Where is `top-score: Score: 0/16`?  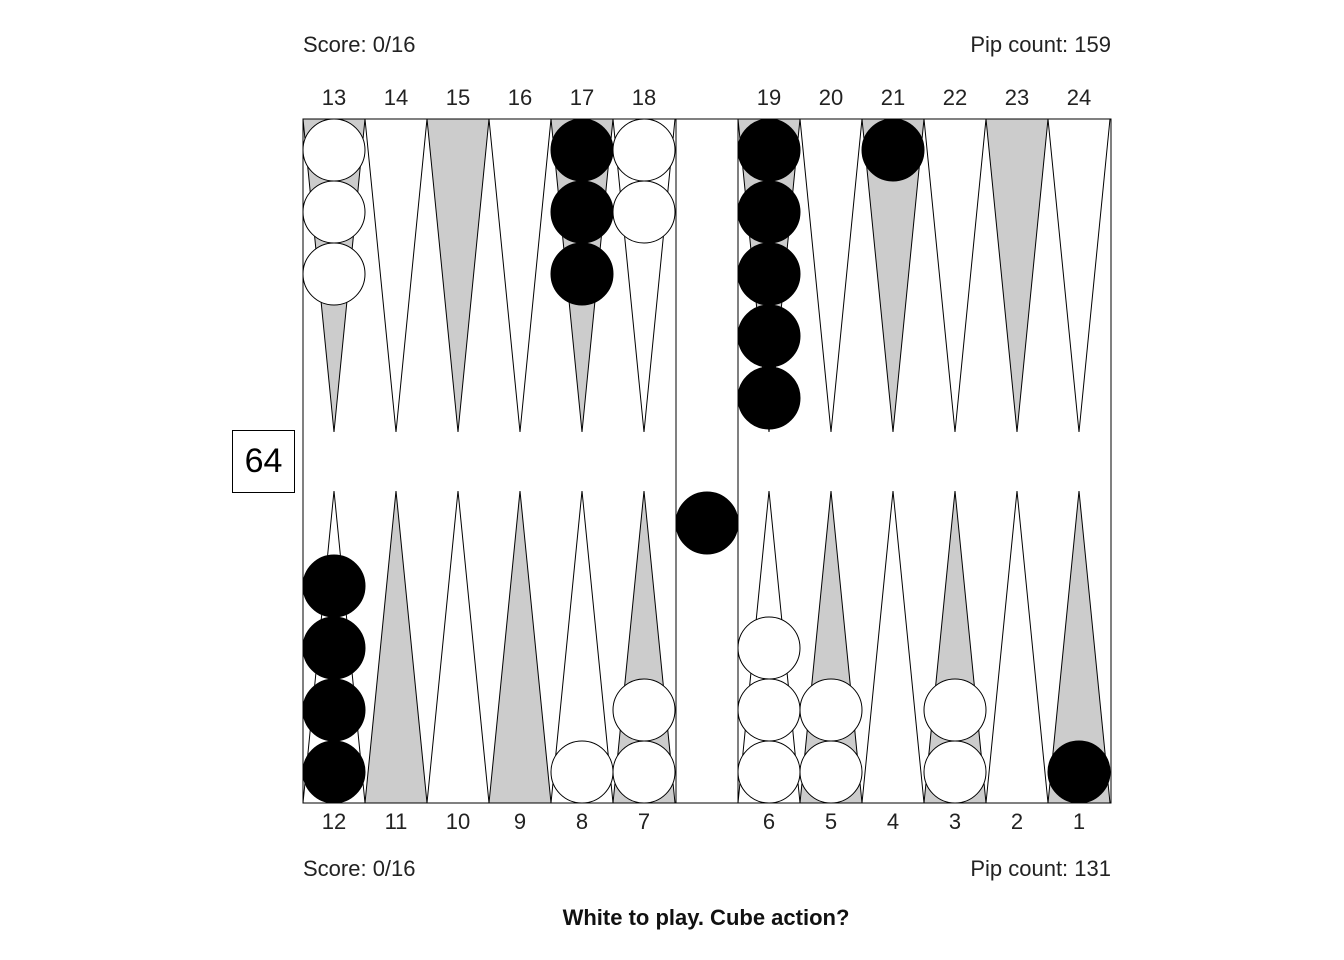
top-score: Score: 0/16 is located at coordinates (359, 44).